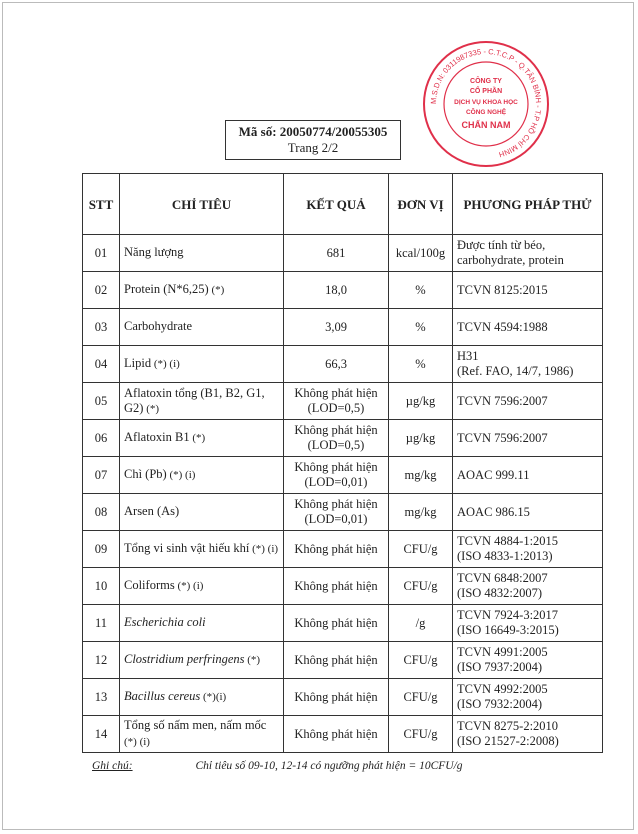 Image resolution: width=638 pixels, height=834 pixels. What do you see at coordinates (493, 511) in the screenshot?
I see `method-line: AOAC 986.15` at bounding box center [493, 511].